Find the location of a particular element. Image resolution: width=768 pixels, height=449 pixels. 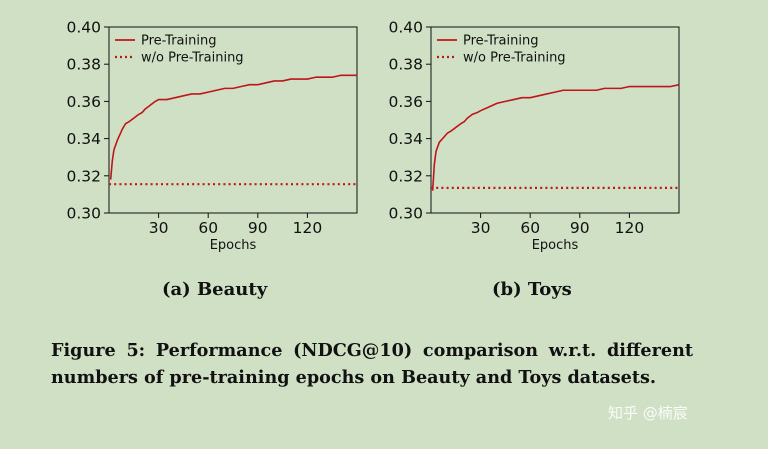

subcaption-toys: (b) Toys is located at coordinates (532, 289).